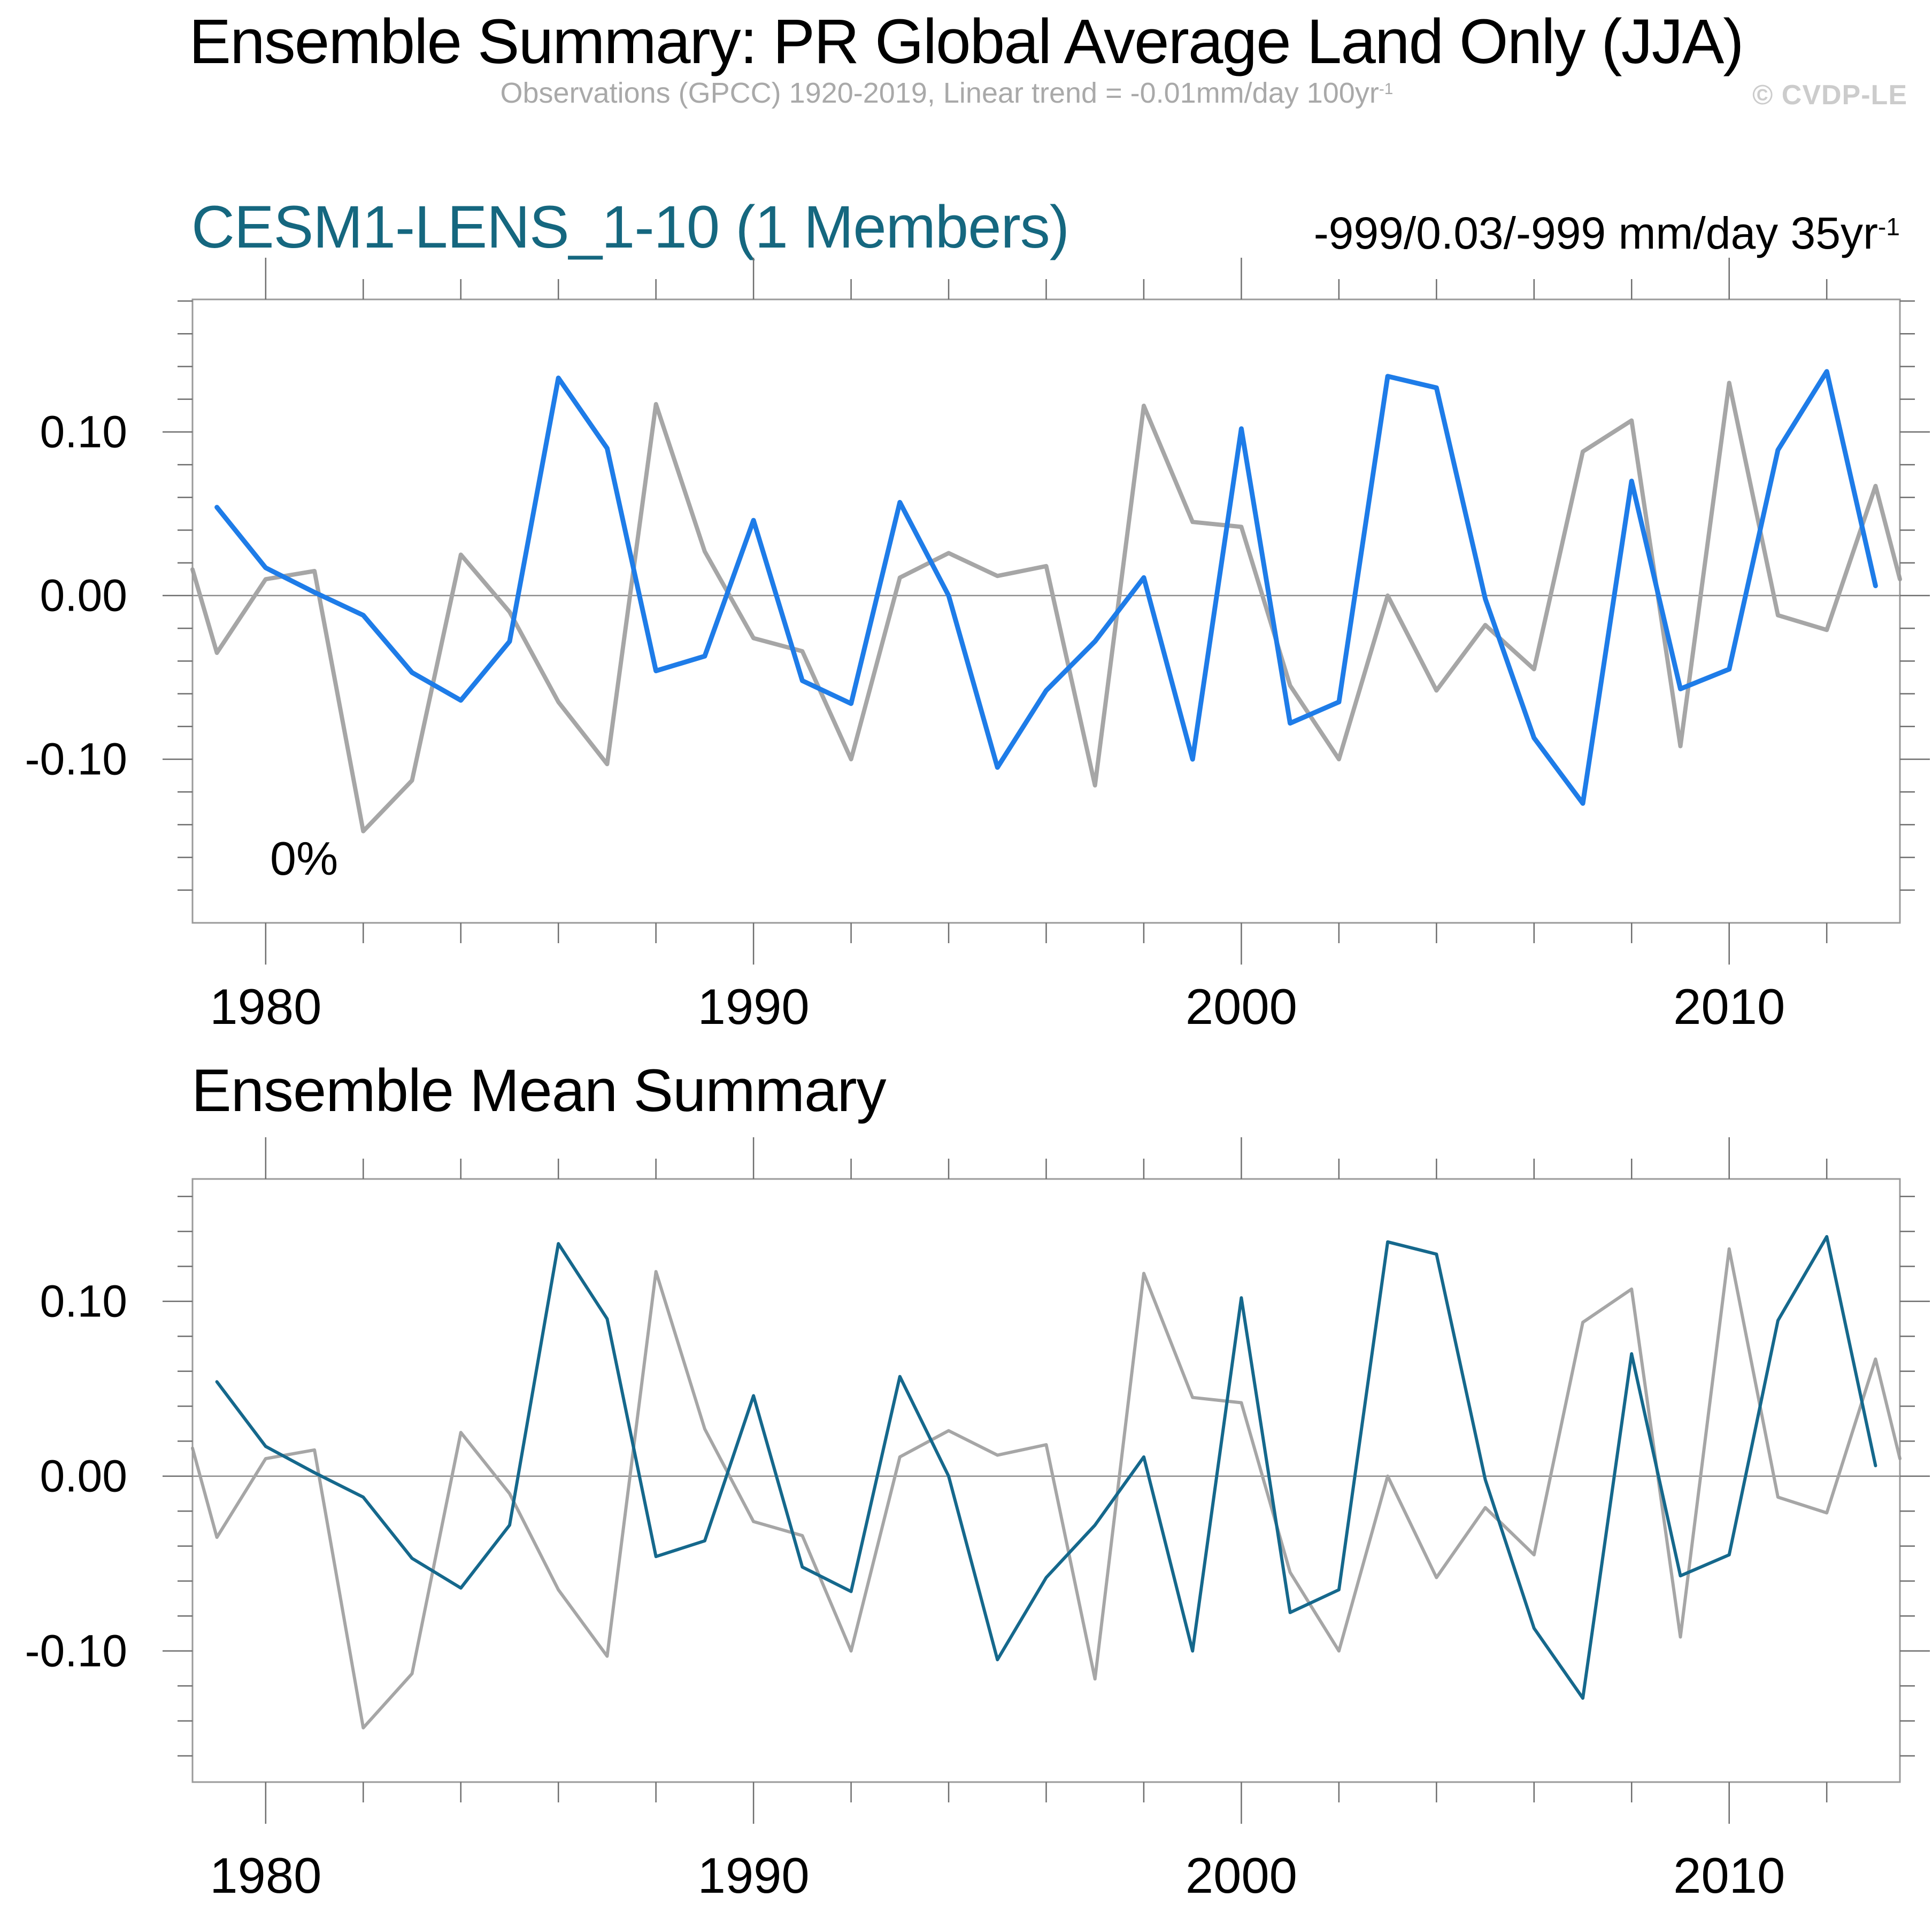 Image resolution: width=1932 pixels, height=1912 pixels. What do you see at coordinates (630, 227) in the screenshot?
I see `model-heading: CESM1-LENS_1-10 (1 Members)` at bounding box center [630, 227].